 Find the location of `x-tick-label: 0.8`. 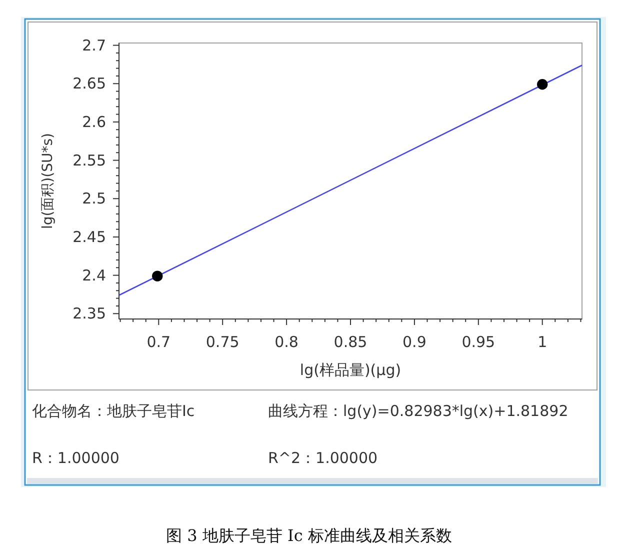

x-tick-label: 0.8 is located at coordinates (286, 342).